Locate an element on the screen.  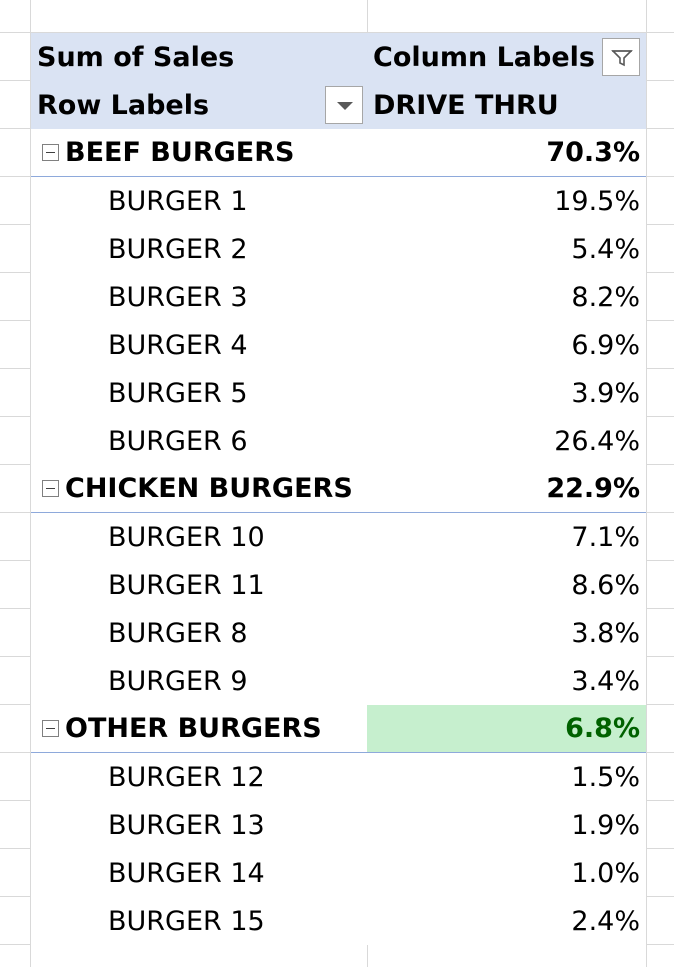
pivot-header-row-1: Sum of Sales Column Labels is located at coordinates (338, 57).